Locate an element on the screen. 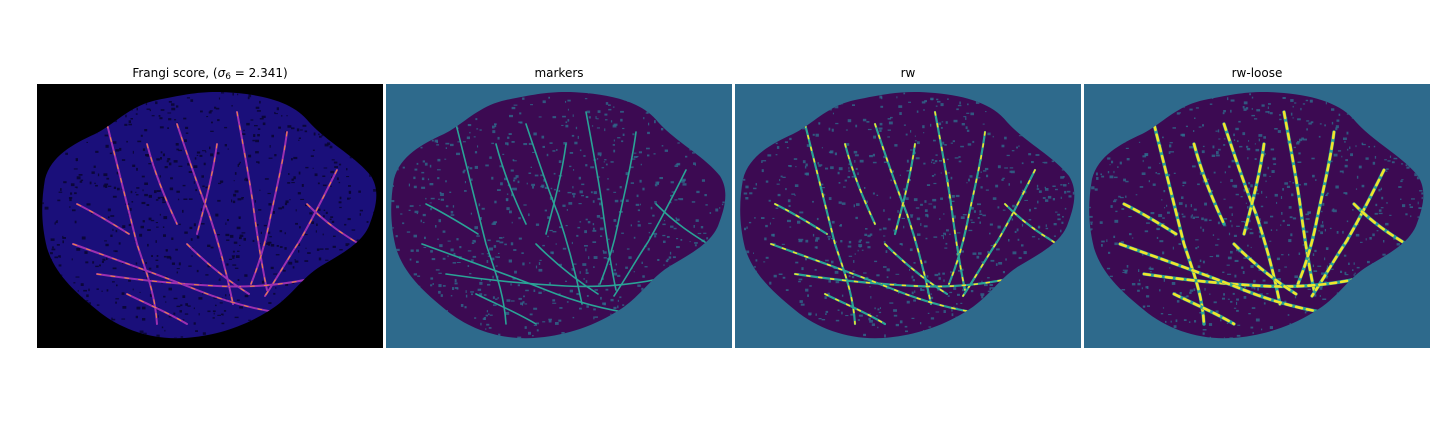  rw-panel-title: rw is located at coordinates (908, 73).